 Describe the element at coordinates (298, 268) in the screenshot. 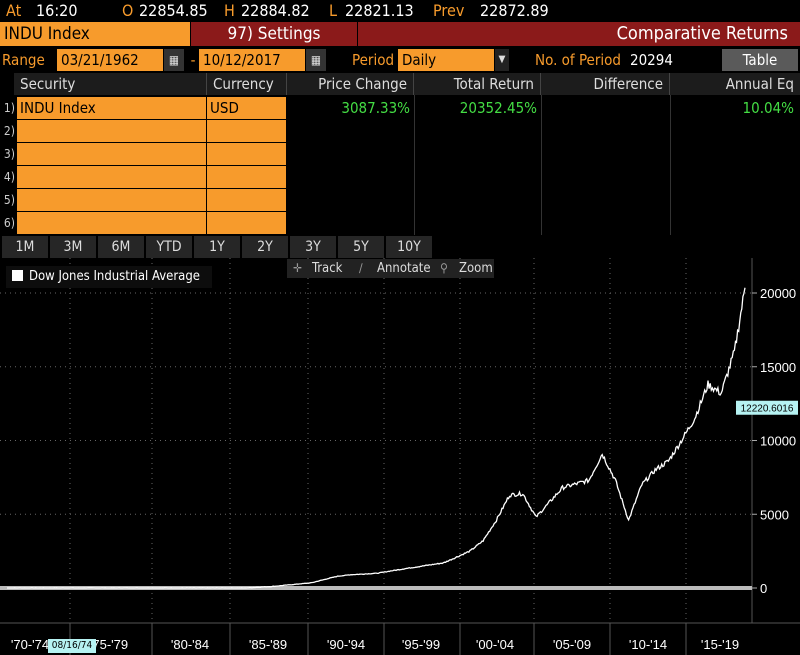

I see `crosshair-icon: ✛` at that location.